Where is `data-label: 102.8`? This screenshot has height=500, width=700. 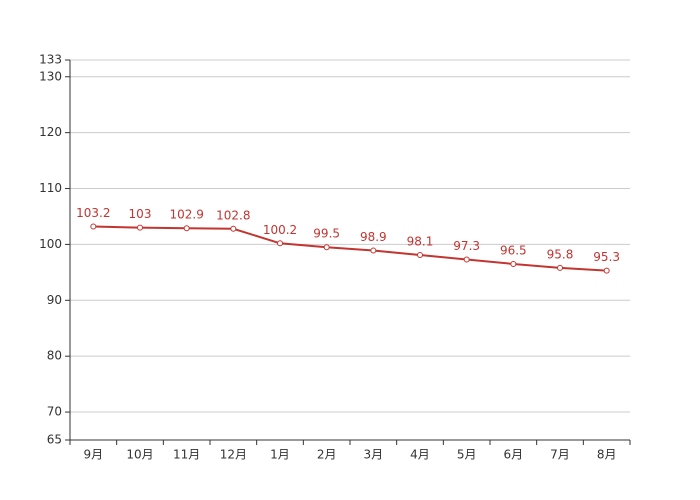
data-label: 102.8 is located at coordinates (233, 215).